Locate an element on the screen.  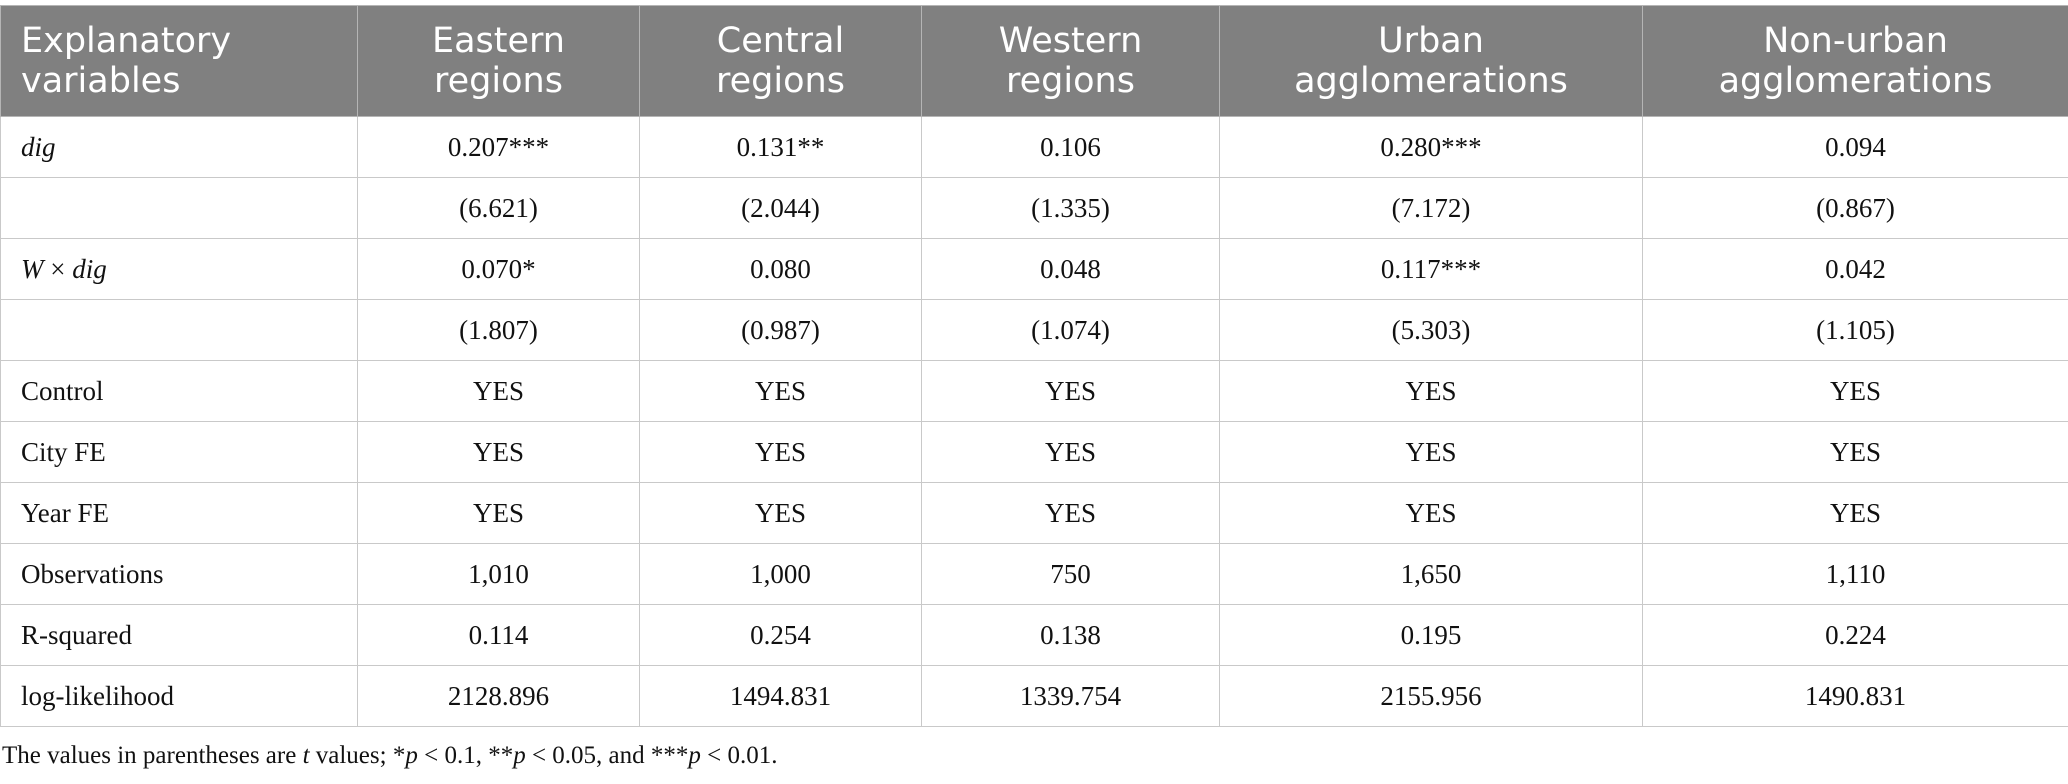
table-row: dig 0.207*** 0.131** 0.106 0.280*** 0.094 is located at coordinates (1034, 147).